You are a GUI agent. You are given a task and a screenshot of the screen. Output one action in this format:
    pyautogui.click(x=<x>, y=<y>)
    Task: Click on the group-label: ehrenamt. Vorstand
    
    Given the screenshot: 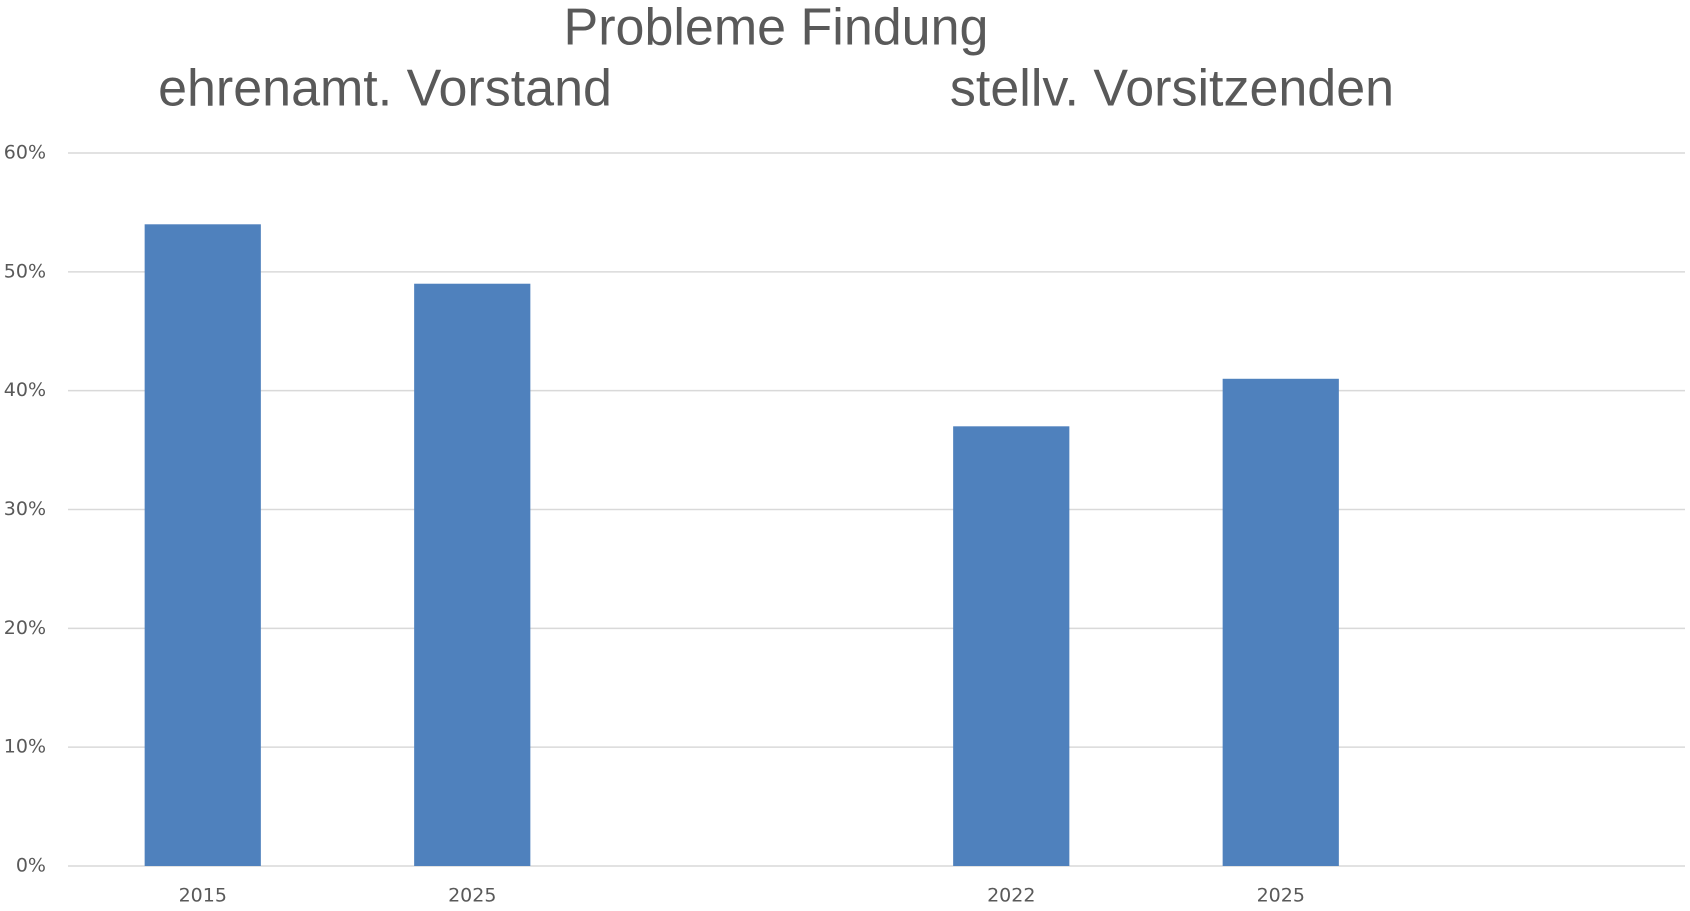 What is the action you would take?
    pyautogui.click(x=385, y=89)
    